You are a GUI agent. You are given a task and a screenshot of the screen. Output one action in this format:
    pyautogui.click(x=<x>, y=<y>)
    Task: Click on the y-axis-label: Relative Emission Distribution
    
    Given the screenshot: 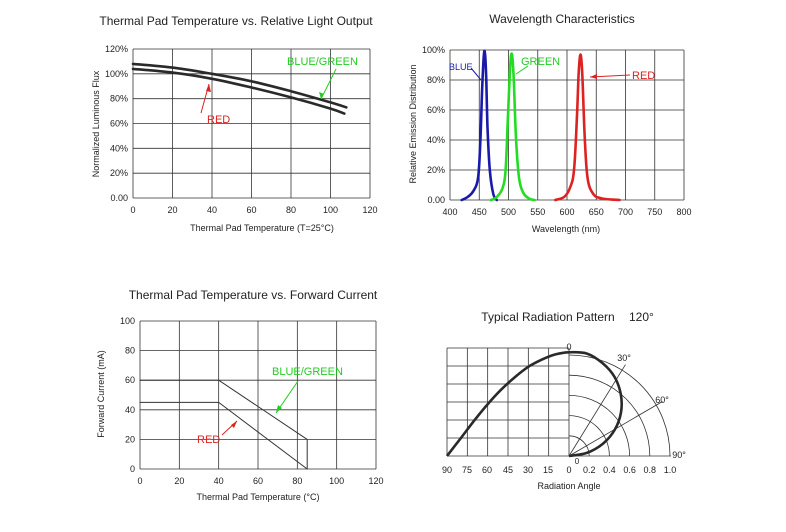 What is the action you would take?
    pyautogui.click(x=413, y=123)
    